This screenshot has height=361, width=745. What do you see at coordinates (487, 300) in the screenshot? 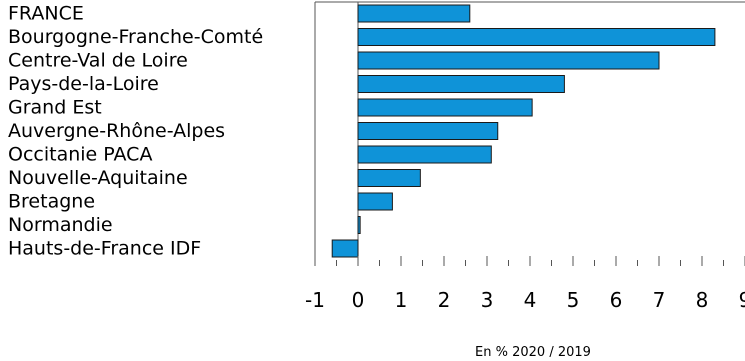
I see `tick-label: 3` at bounding box center [487, 300].